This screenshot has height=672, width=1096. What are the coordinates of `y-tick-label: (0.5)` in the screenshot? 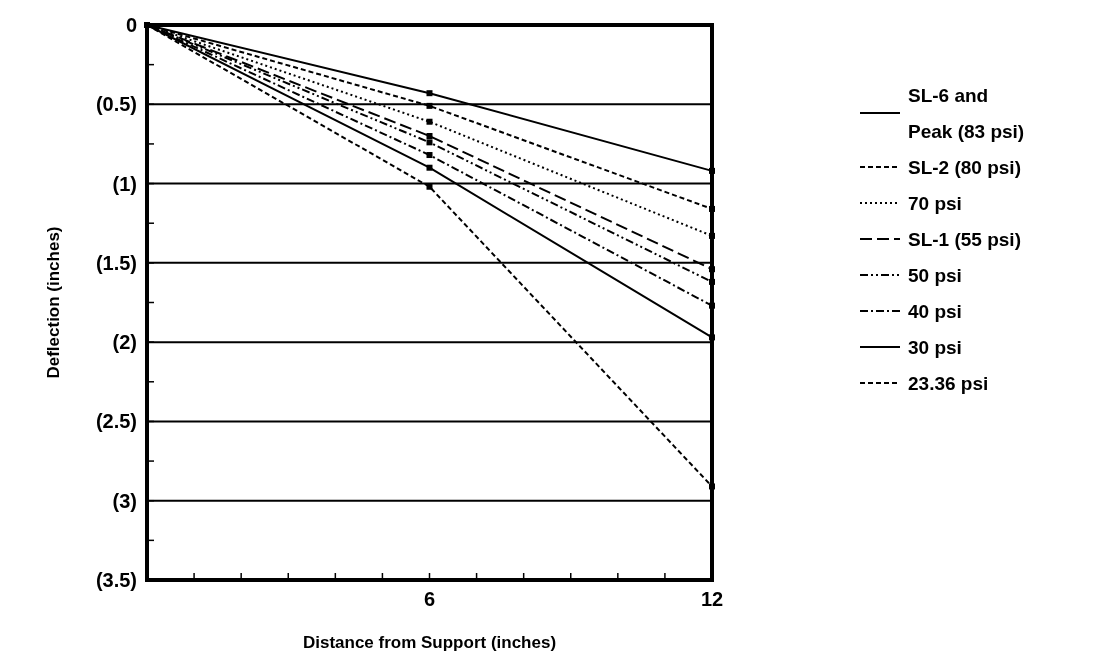 It's located at (116, 104).